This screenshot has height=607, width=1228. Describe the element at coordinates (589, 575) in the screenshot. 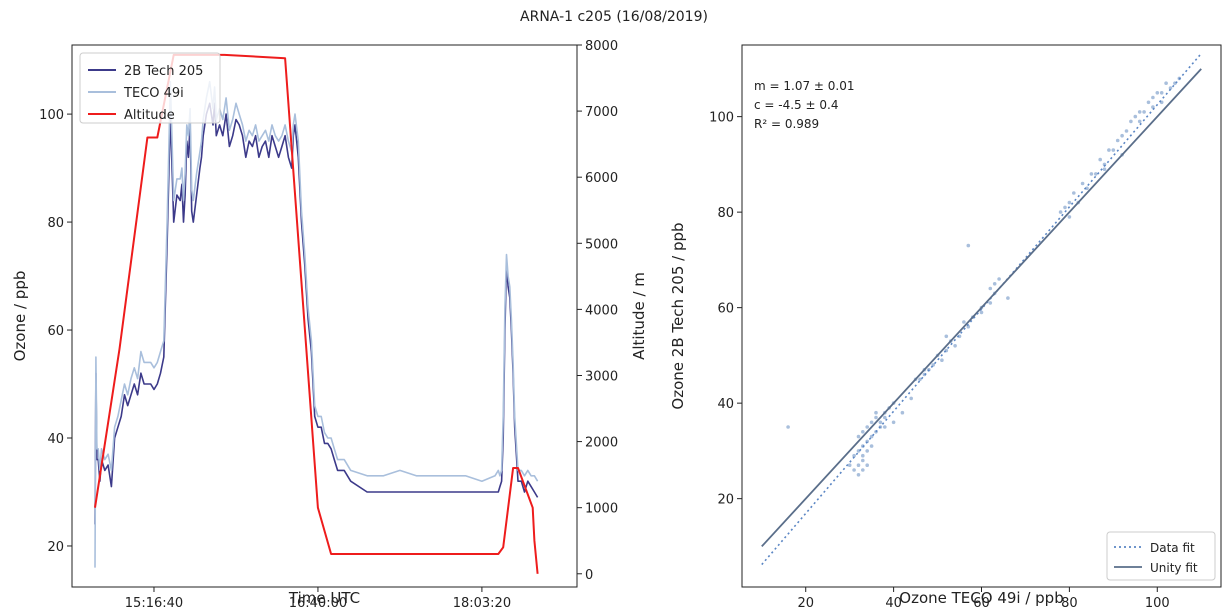

I see `y2-tick-label: 0` at that location.